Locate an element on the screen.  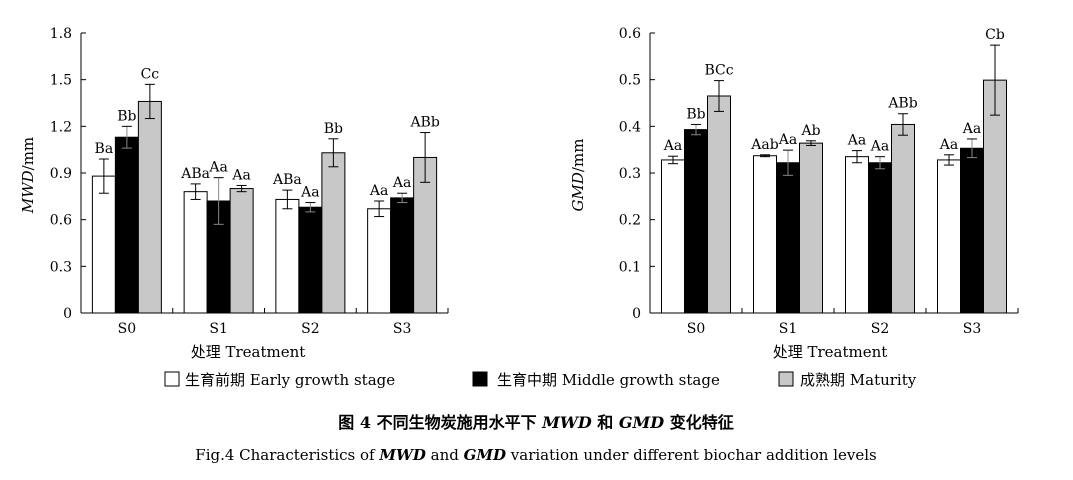
gmd-sig-label: Bb is located at coordinates (695, 114).